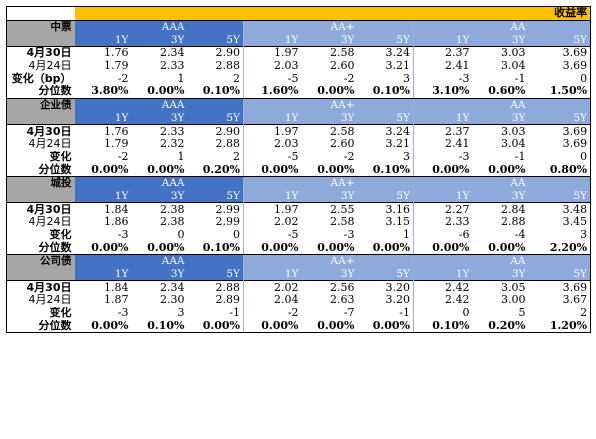  What do you see at coordinates (443, 300) in the screenshot?
I see `value-cell: 2.42` at bounding box center [443, 300].